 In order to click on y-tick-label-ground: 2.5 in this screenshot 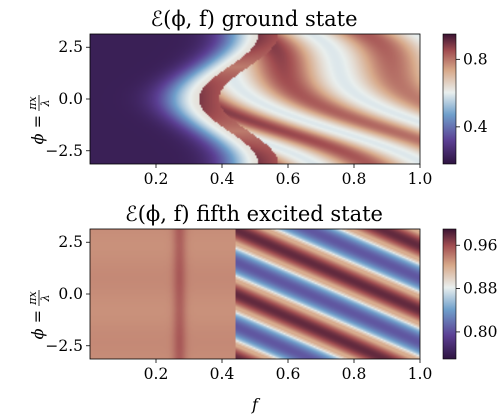, I will do `click(70, 47)`.